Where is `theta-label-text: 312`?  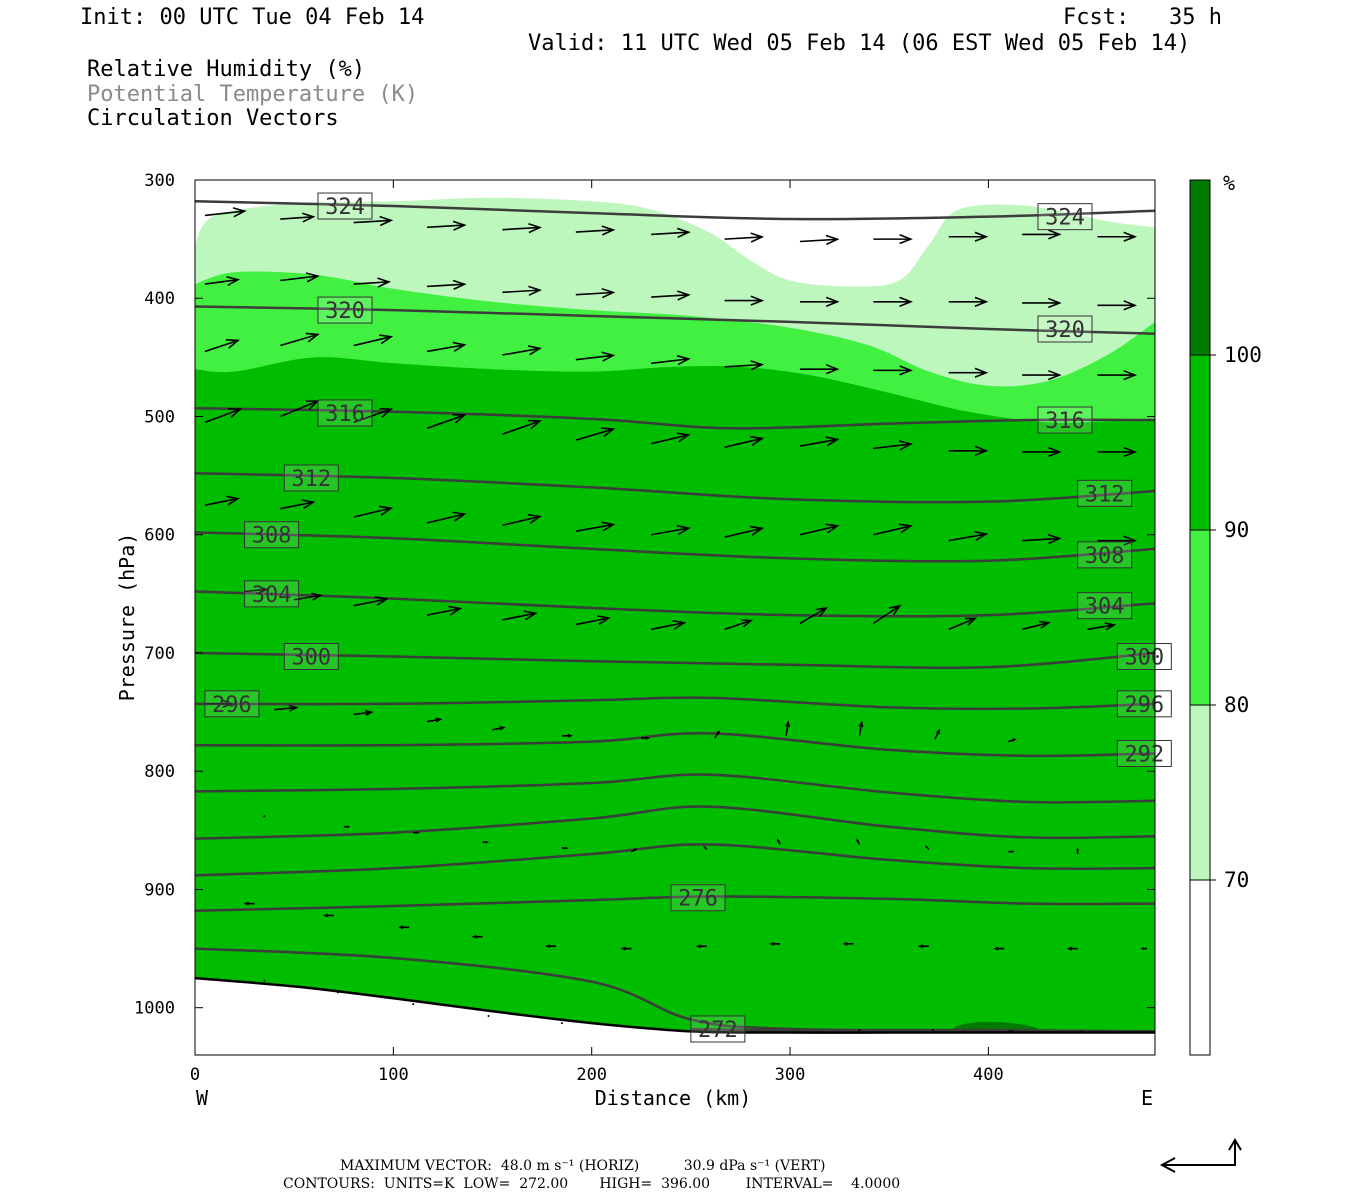
theta-label-text: 312 is located at coordinates (311, 479).